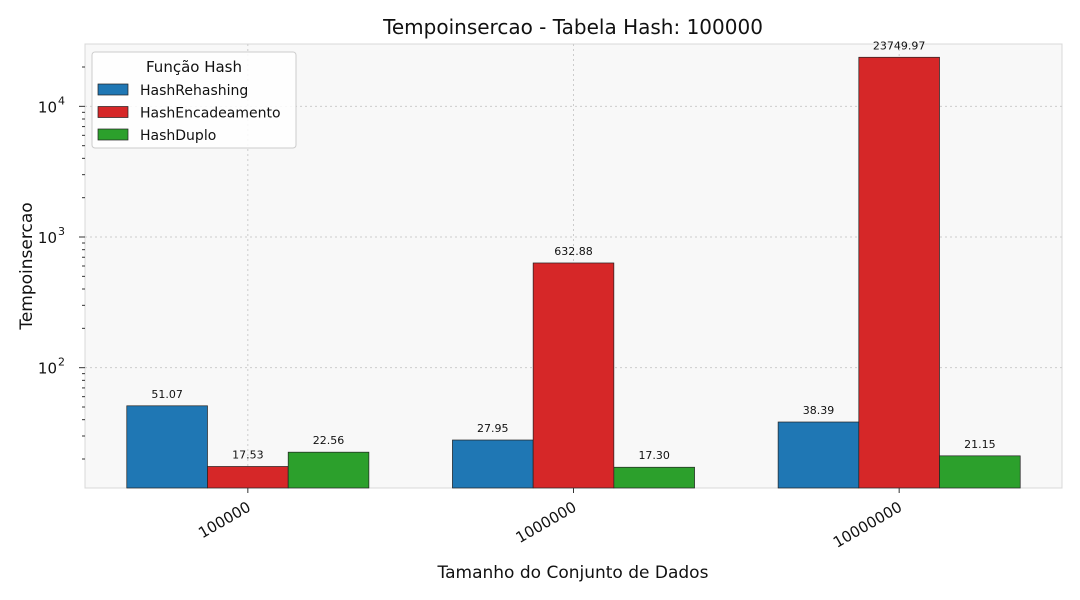 This screenshot has height=600, width=1080. What do you see at coordinates (113, 134) in the screenshot?
I see `legend-swatch-hashduplo` at bounding box center [113, 134].